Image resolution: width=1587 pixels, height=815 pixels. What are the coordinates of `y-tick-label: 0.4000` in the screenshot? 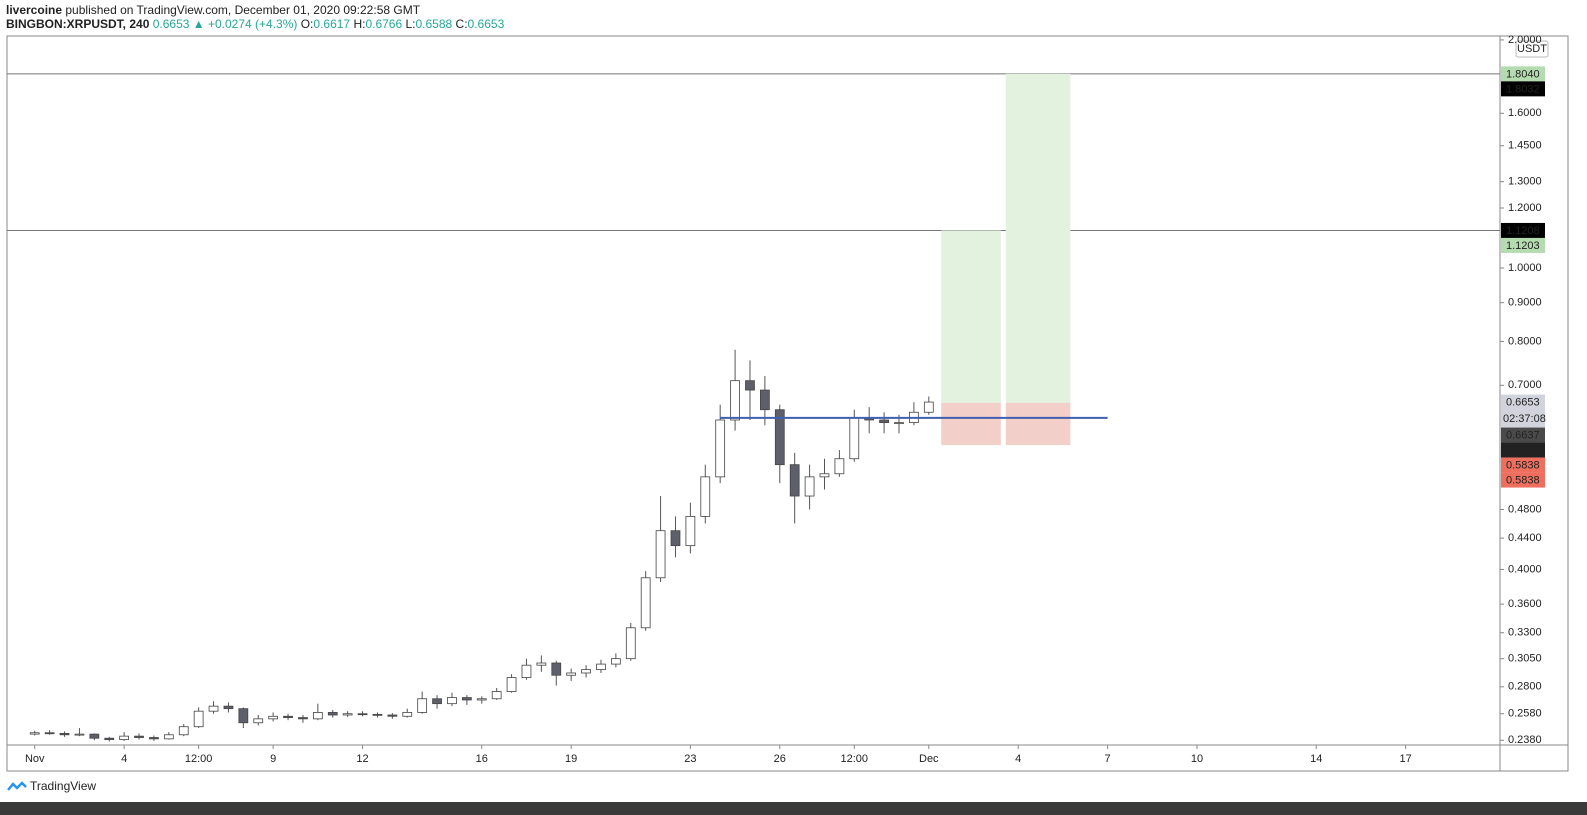 It's located at (1525, 569).